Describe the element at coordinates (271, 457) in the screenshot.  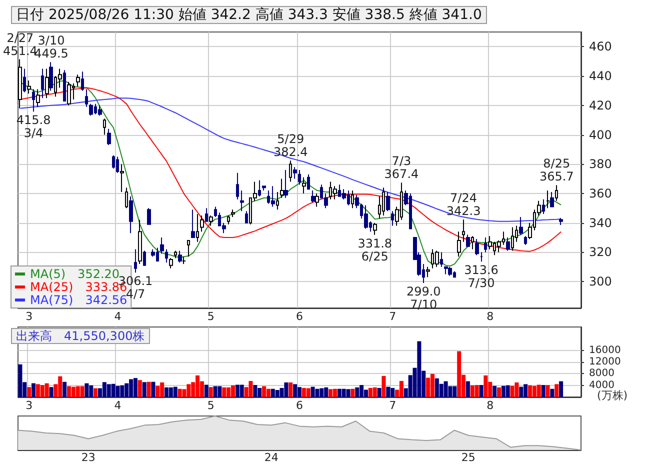
I see `x-tick-label: 24` at that location.